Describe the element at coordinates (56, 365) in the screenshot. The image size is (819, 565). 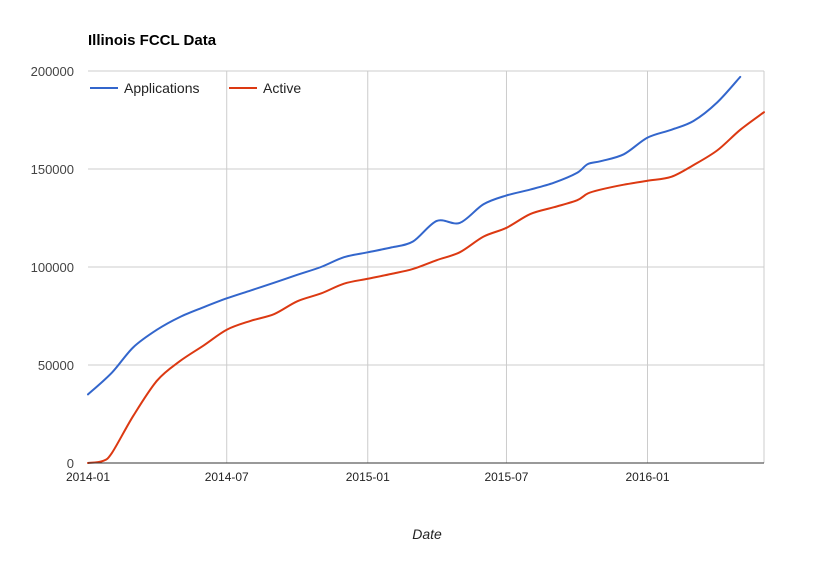
I see `y-tick-label: 50000` at that location.